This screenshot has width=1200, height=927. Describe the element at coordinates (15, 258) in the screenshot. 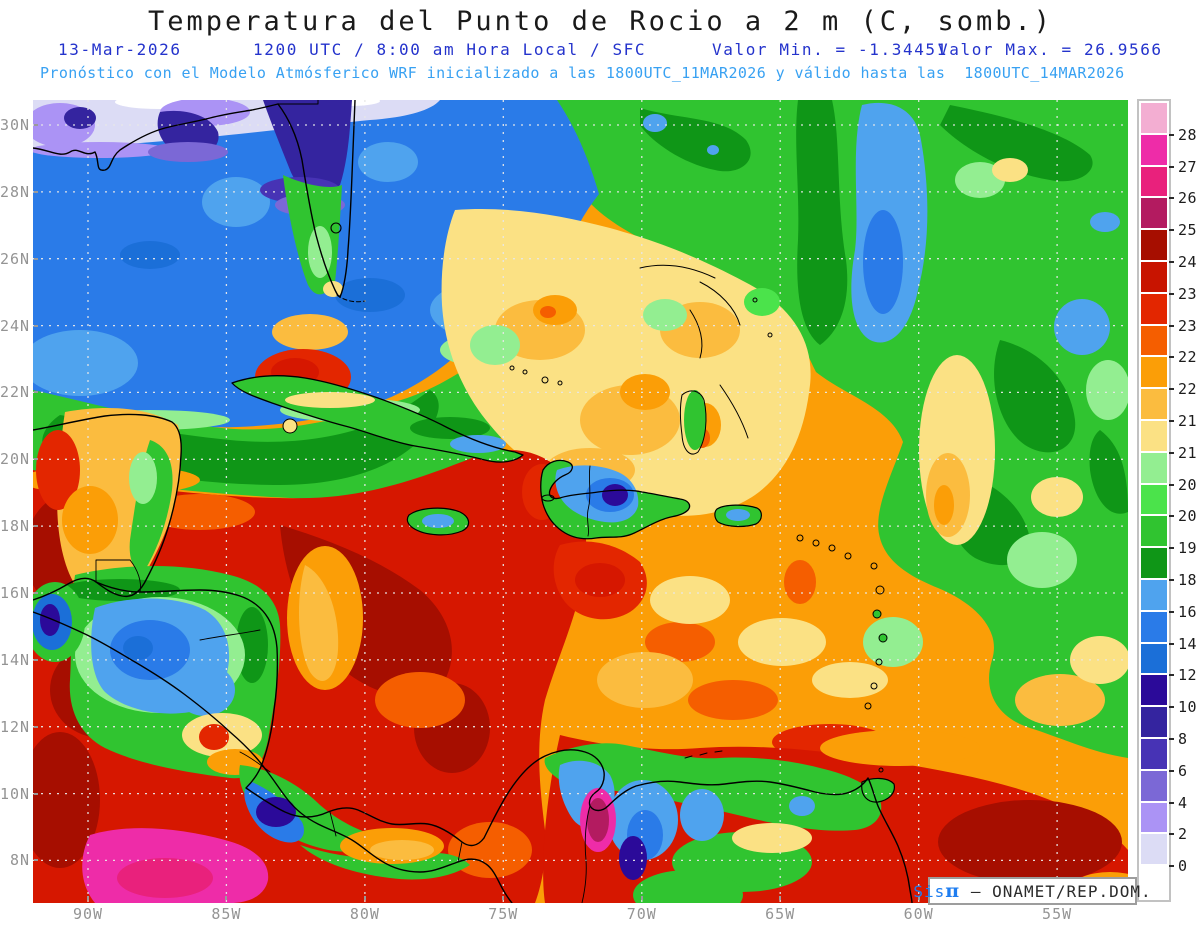

I see `lat-label: 26N` at that location.